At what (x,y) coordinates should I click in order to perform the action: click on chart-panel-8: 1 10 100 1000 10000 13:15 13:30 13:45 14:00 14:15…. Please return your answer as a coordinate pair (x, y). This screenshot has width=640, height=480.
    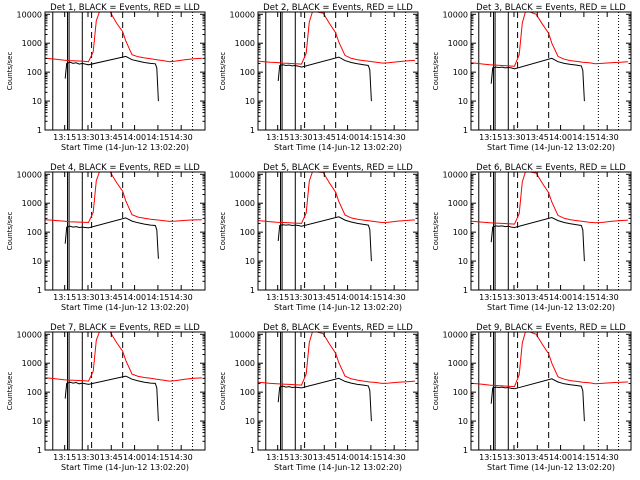
    Looking at the image, I should click on (319, 397).